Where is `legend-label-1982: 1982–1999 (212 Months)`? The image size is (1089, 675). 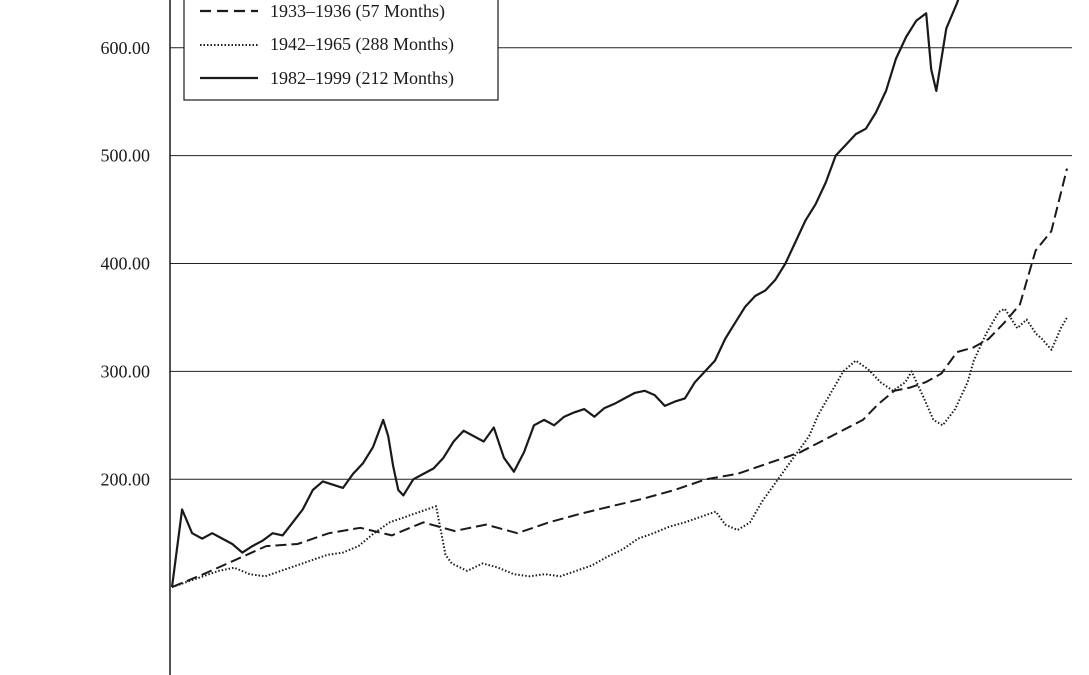 legend-label-1982: 1982–1999 (212 Months) is located at coordinates (362, 78).